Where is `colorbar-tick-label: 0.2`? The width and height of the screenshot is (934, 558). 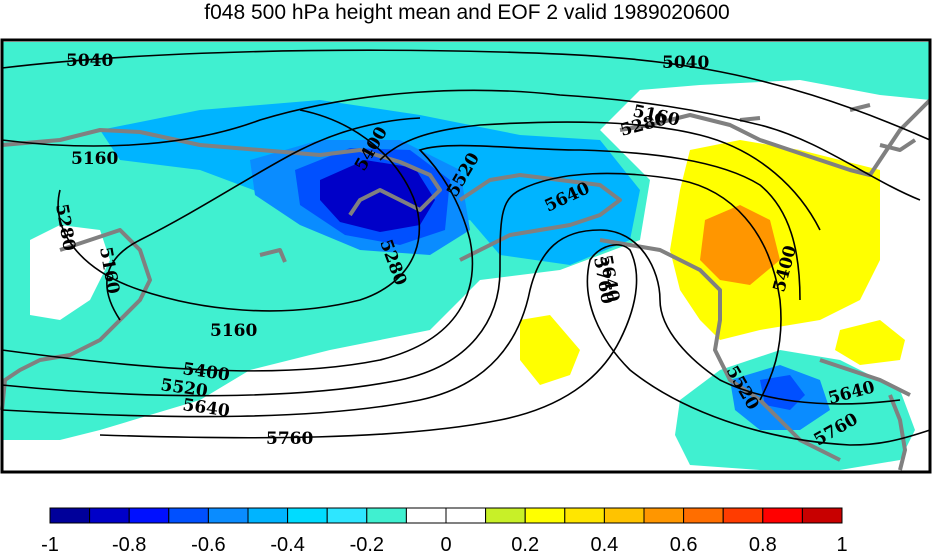
colorbar-tick-label: 0.2 is located at coordinates (525, 545).